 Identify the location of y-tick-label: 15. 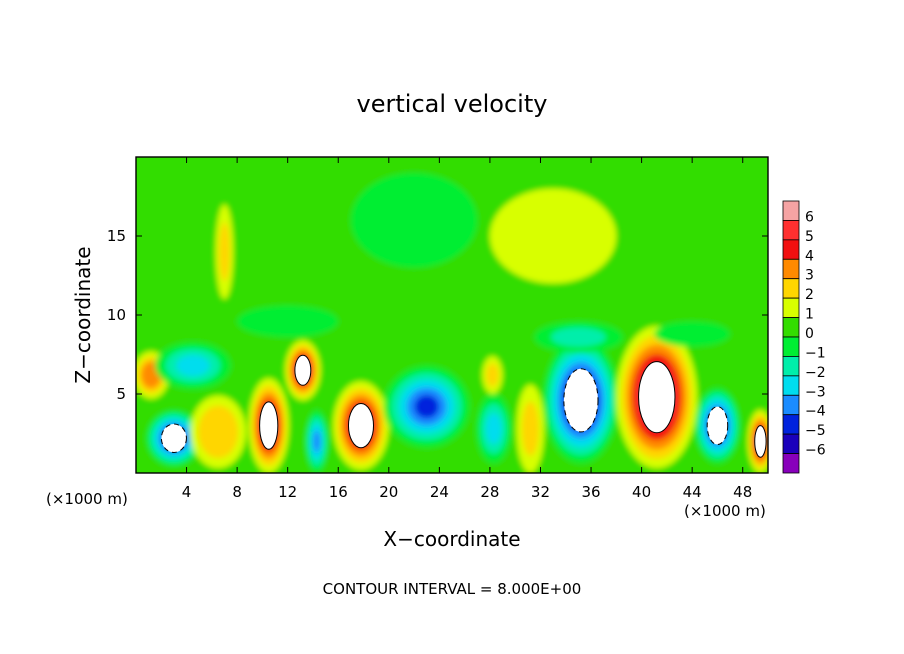
(116, 236).